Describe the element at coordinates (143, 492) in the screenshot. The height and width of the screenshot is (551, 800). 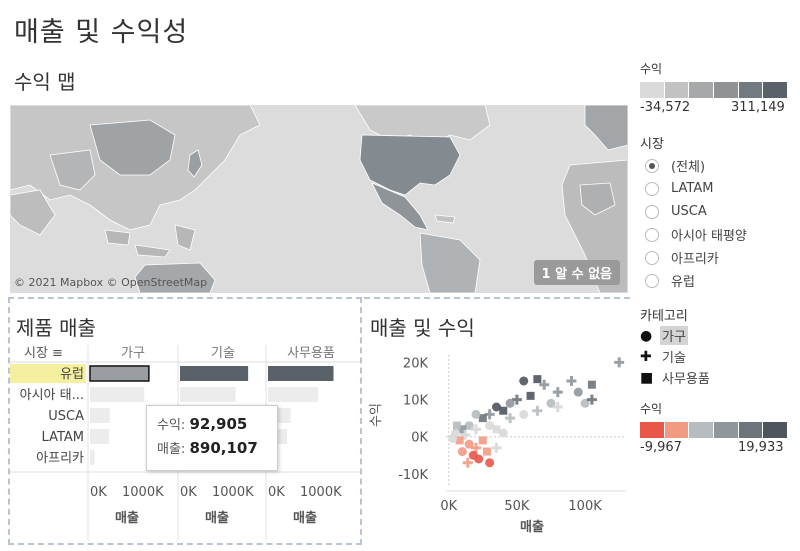
I see `axis-tick: 1000K` at that location.